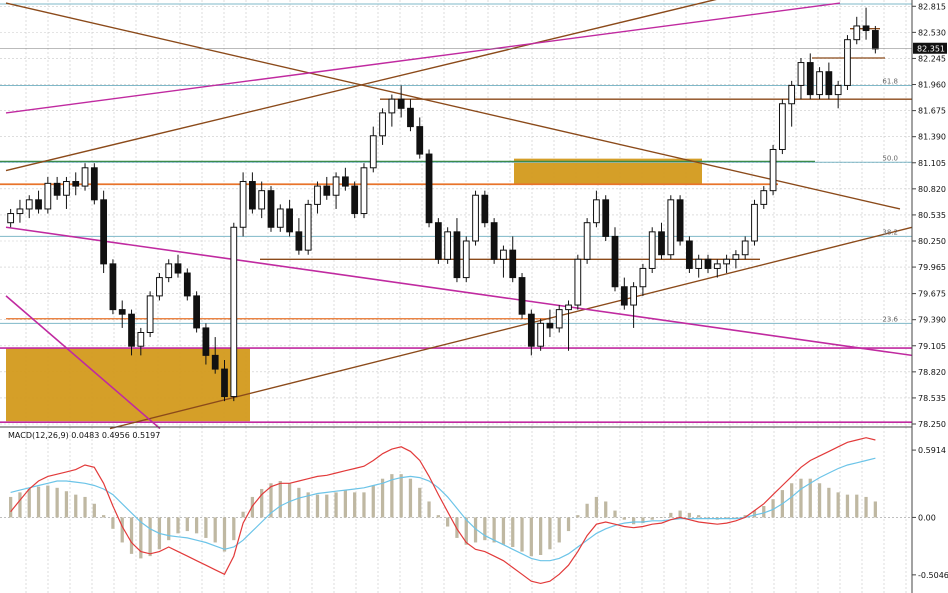  Describe the element at coordinates (932, 215) in the screenshot. I see `price-tick-label-8: 80.535` at that location.